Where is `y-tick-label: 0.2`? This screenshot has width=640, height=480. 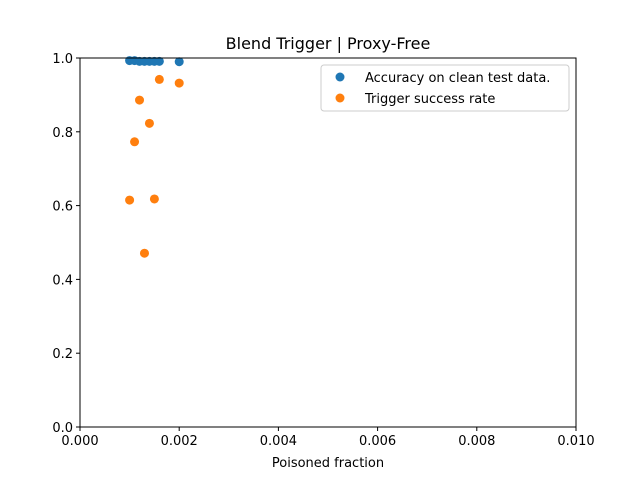
y-tick-label: 0.2 is located at coordinates (62, 354).